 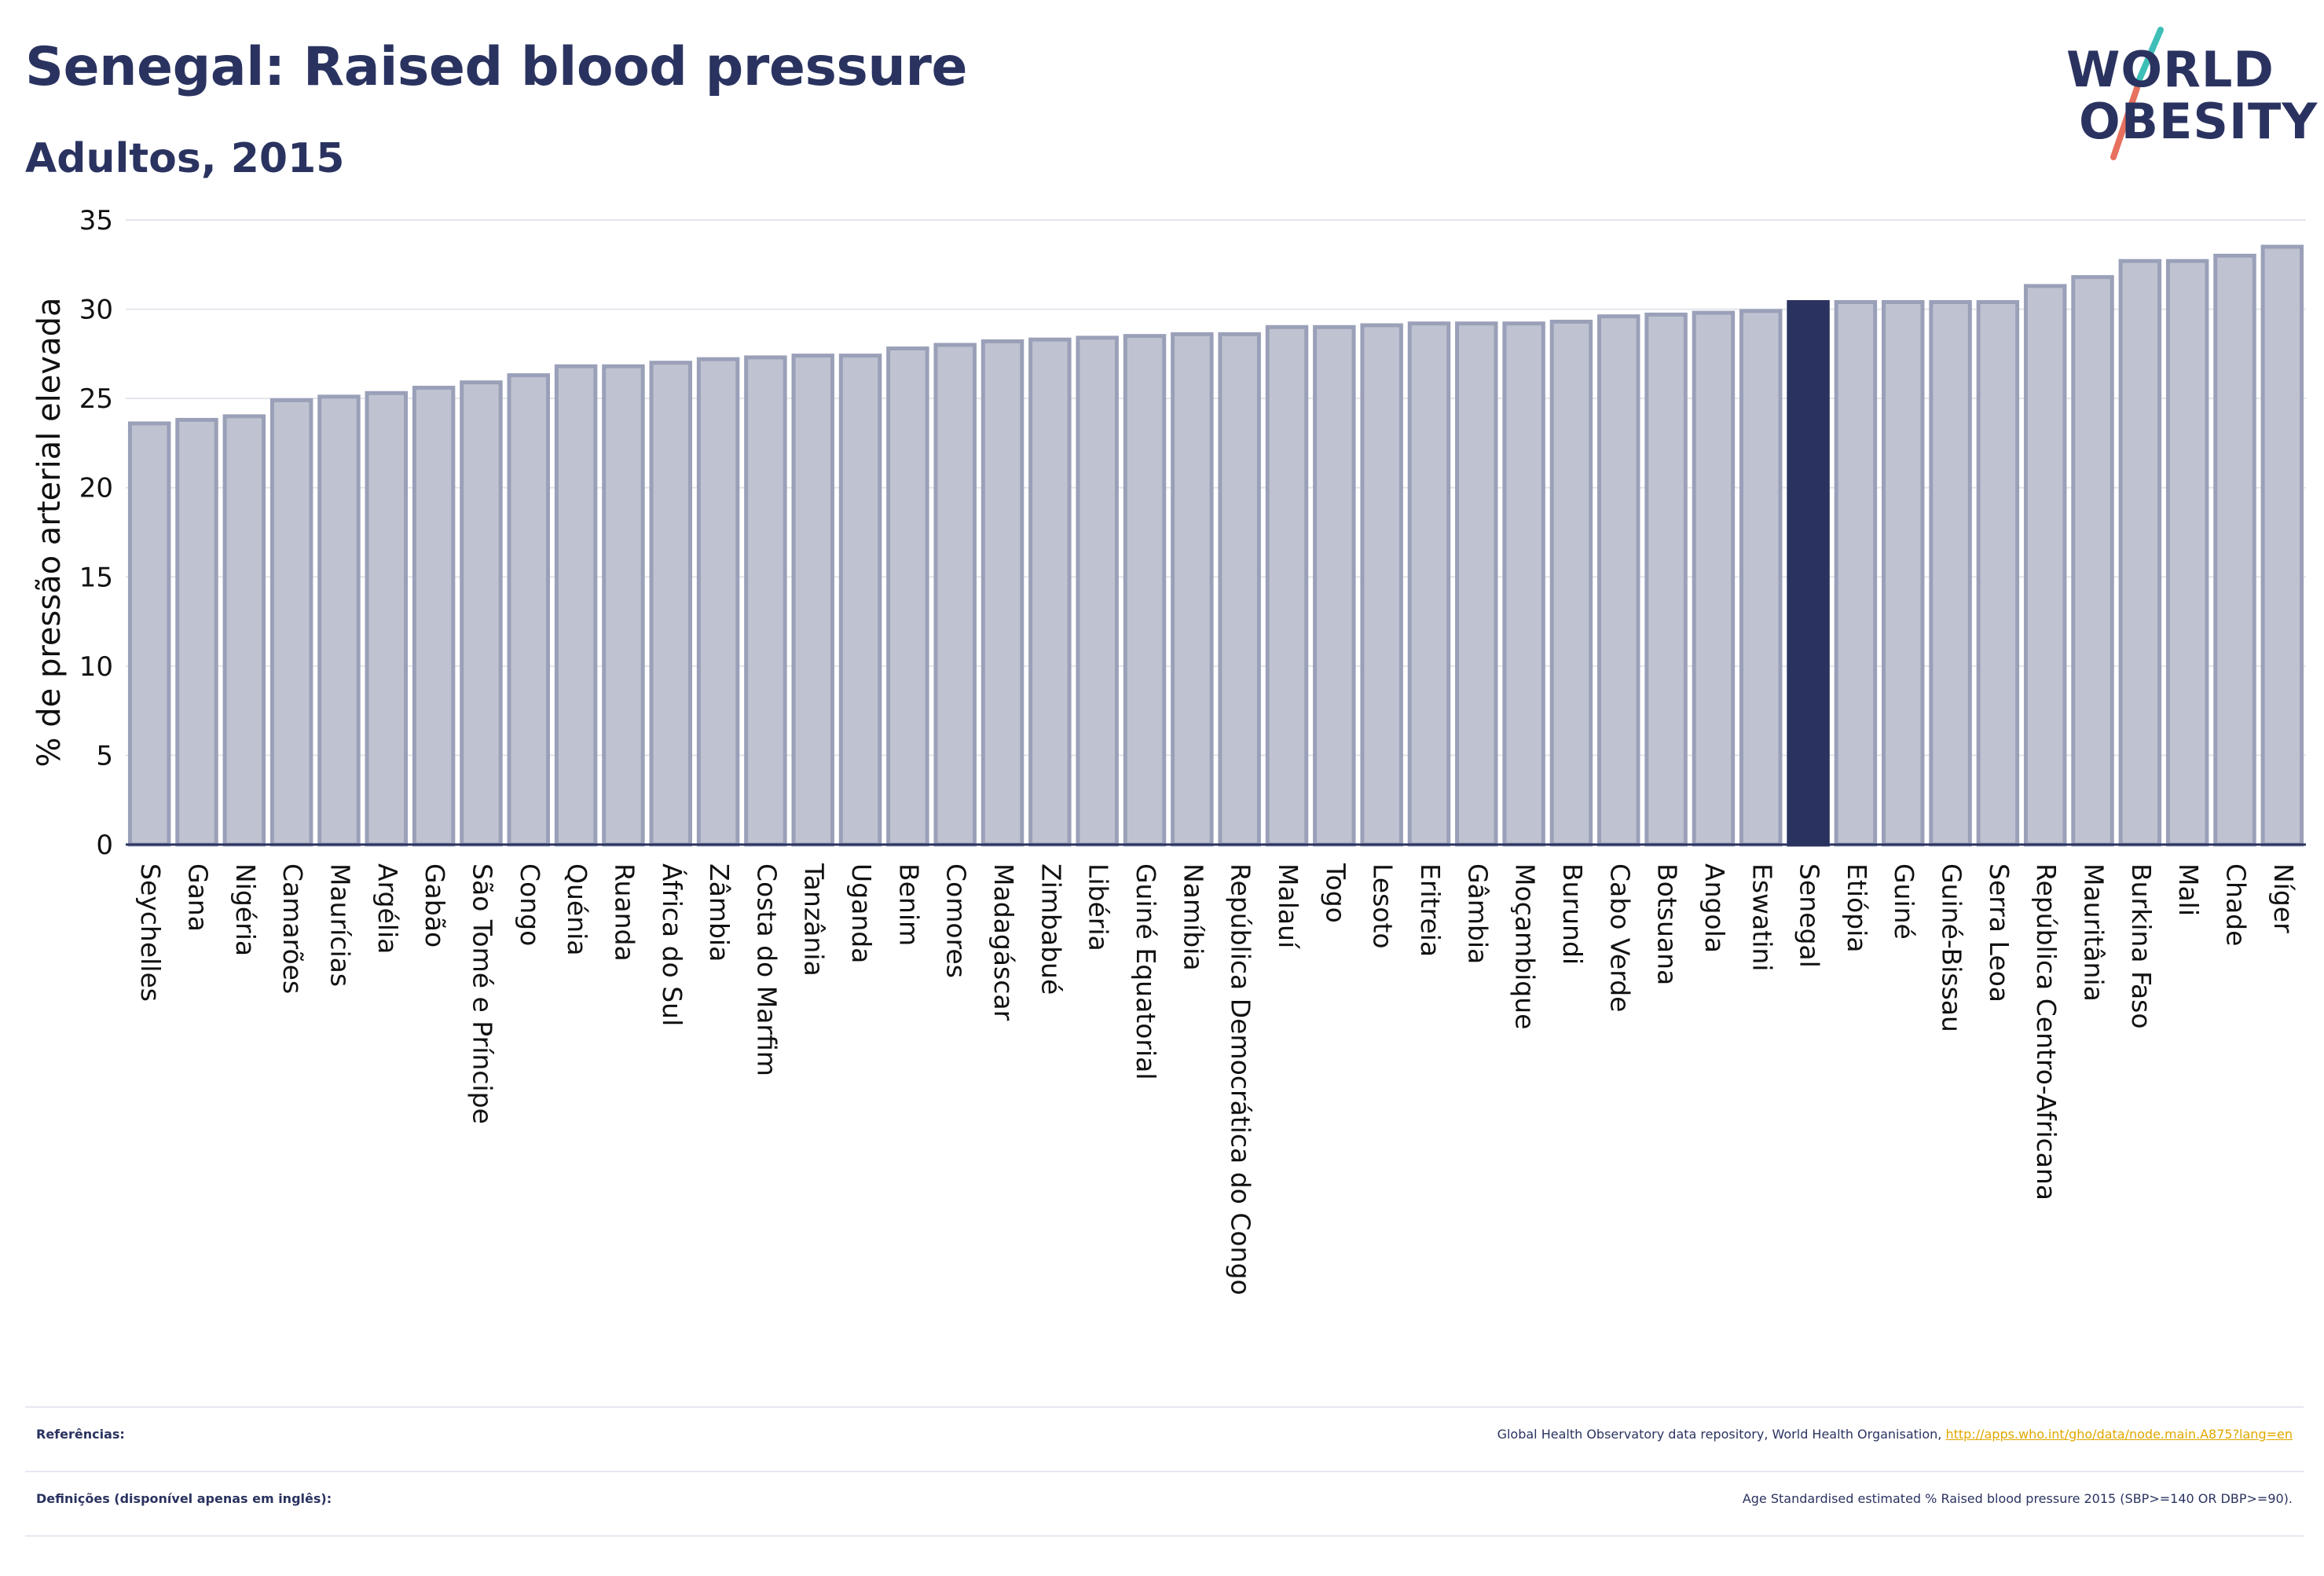 I want to click on chart-subtitle: Adultos, 2015, so click(x=185, y=158).